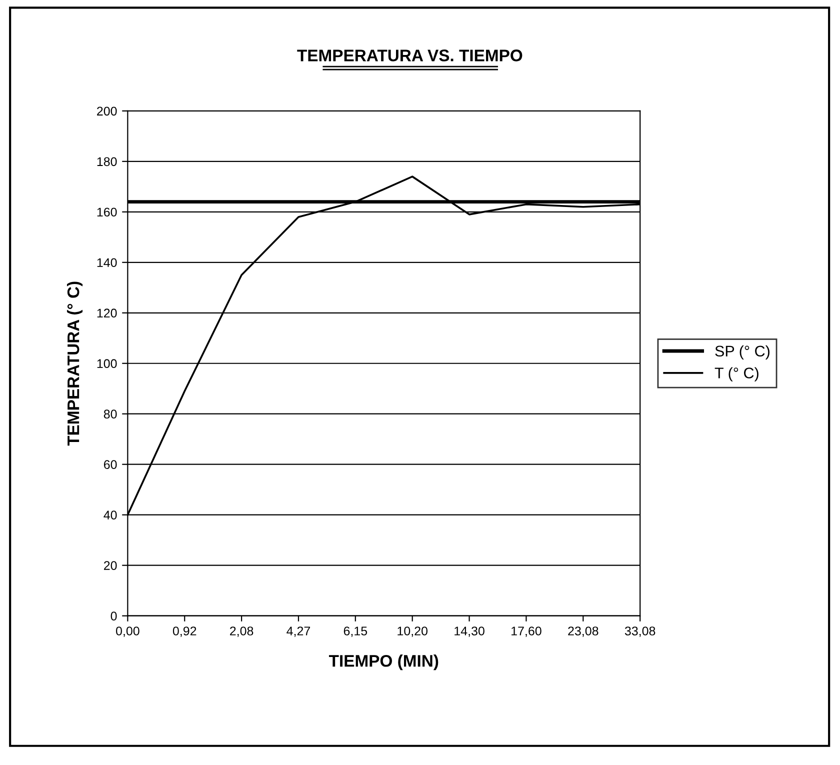 The image size is (840, 765). I want to click on x-tick-label: 10,20, so click(413, 631).